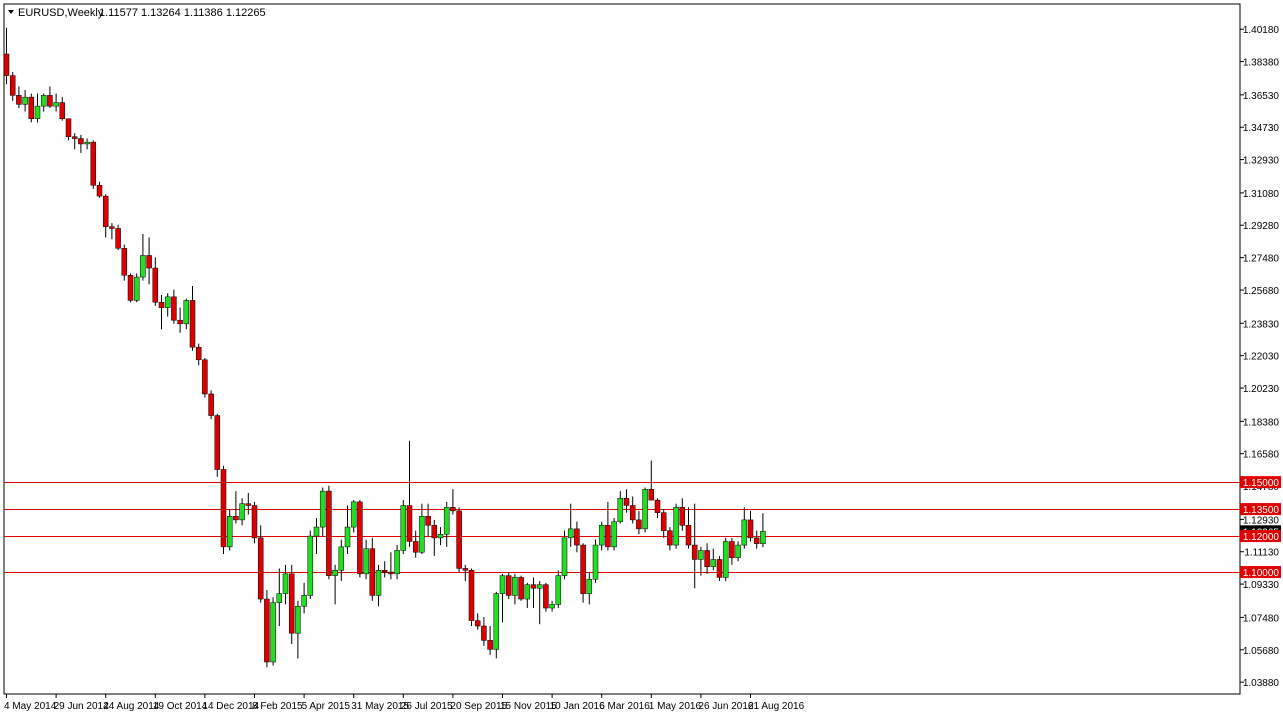 This screenshot has height=724, width=1283. Describe the element at coordinates (277, 706) in the screenshot. I see `time-tick-label: 8 Feb 2015` at that location.